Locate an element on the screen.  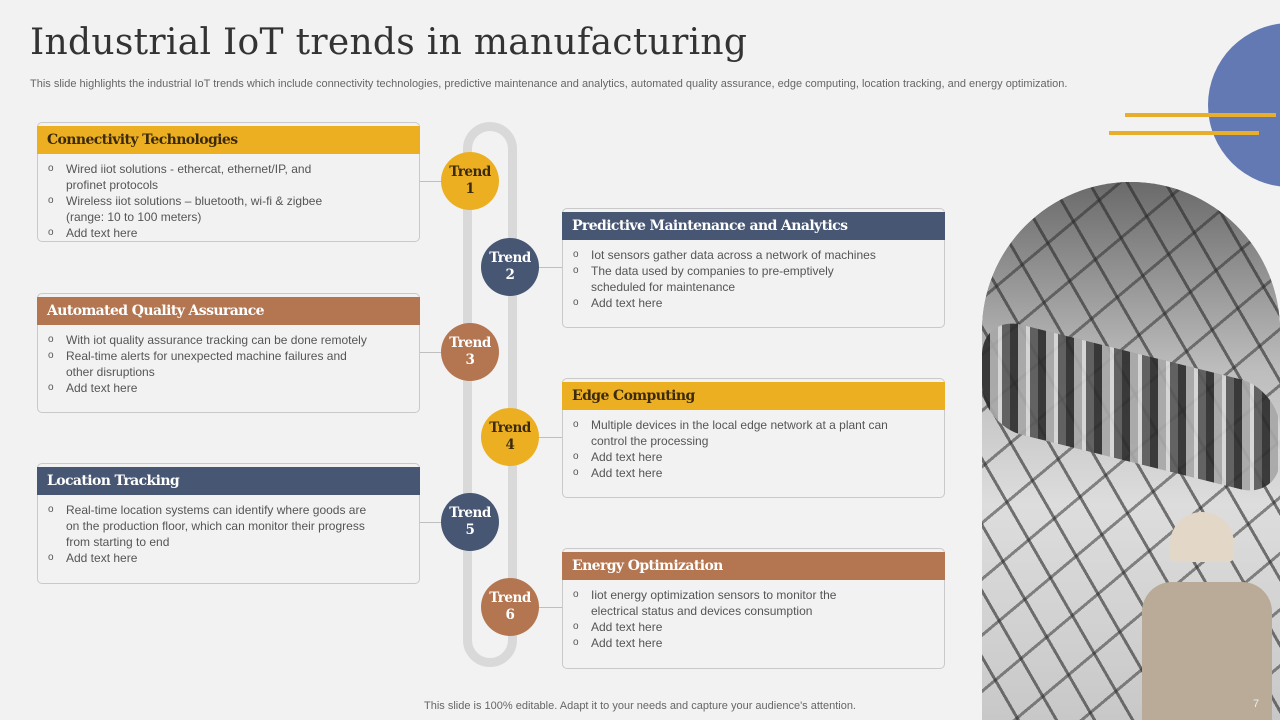
trend-badge-2: Trend 2 is located at coordinates (510, 267).